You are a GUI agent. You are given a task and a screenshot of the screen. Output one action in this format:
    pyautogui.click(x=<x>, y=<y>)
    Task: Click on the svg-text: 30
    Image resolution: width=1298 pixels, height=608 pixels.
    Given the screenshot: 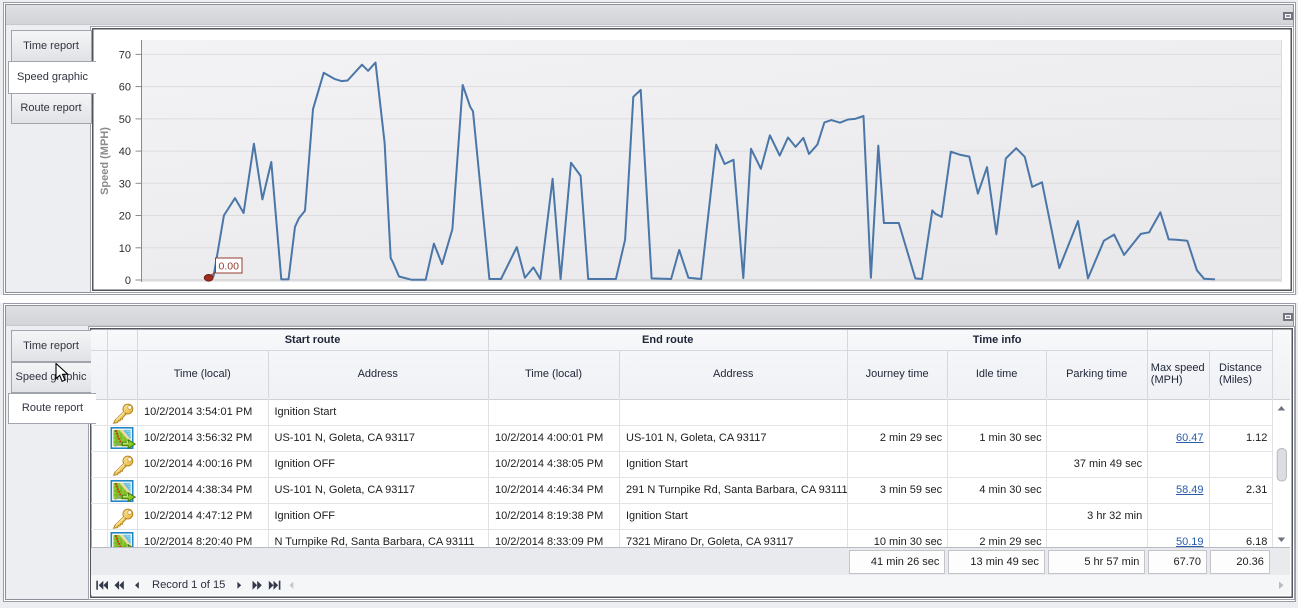 What is the action you would take?
    pyautogui.click(x=125, y=184)
    